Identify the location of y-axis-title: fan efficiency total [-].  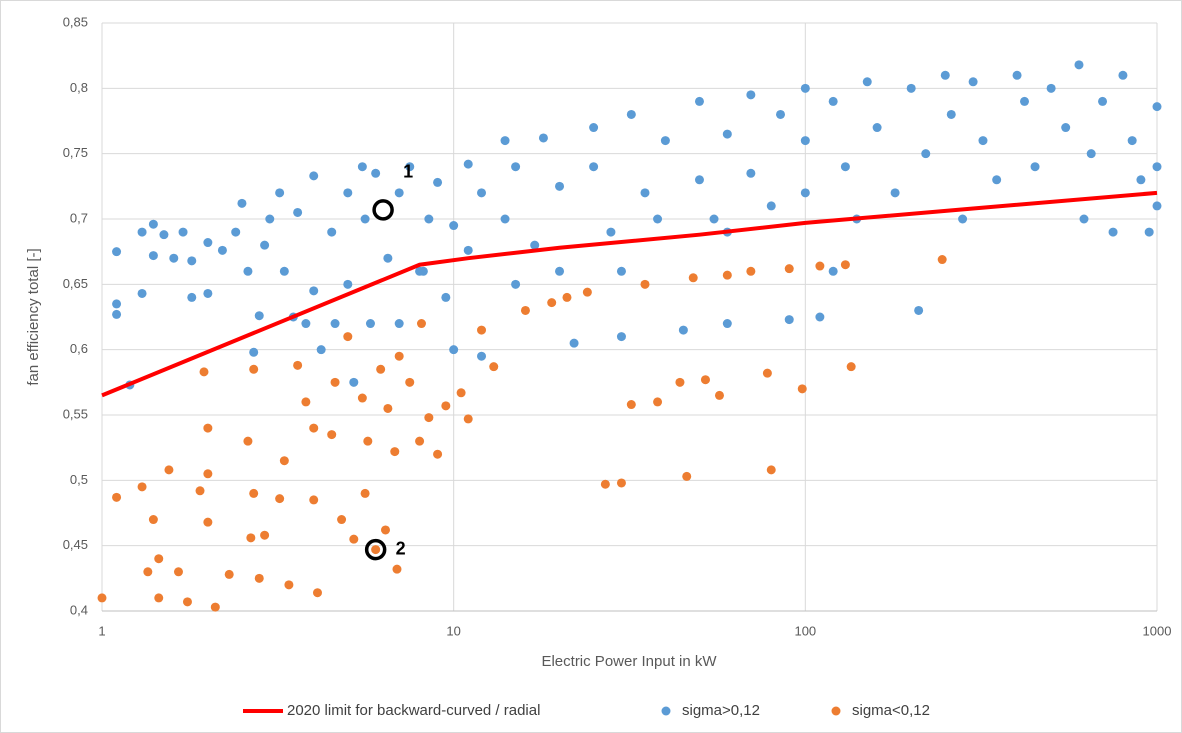
(33, 316).